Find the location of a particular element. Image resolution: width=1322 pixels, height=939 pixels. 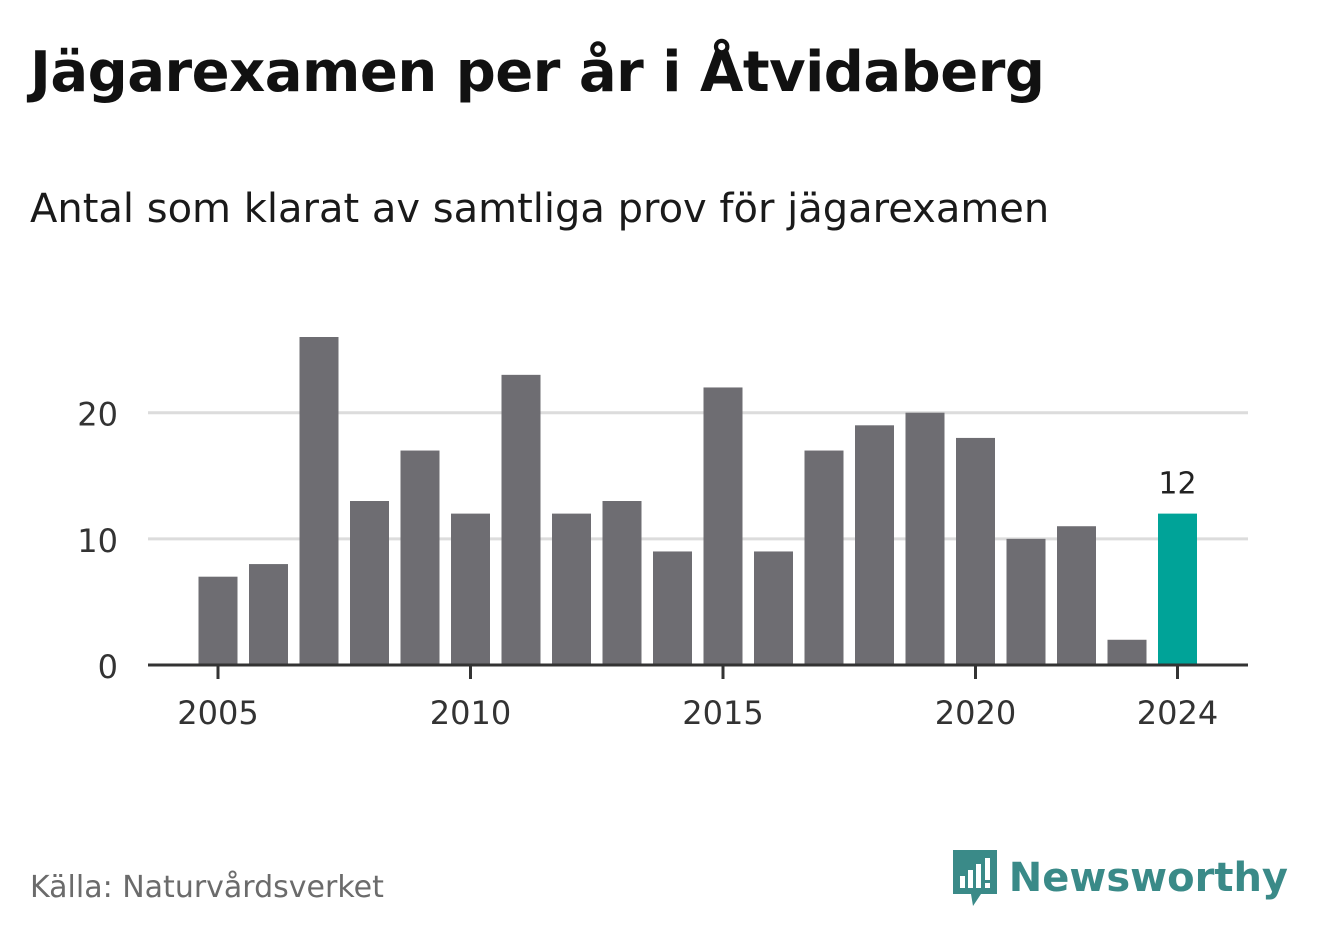

bar-2012 is located at coordinates (571, 589).